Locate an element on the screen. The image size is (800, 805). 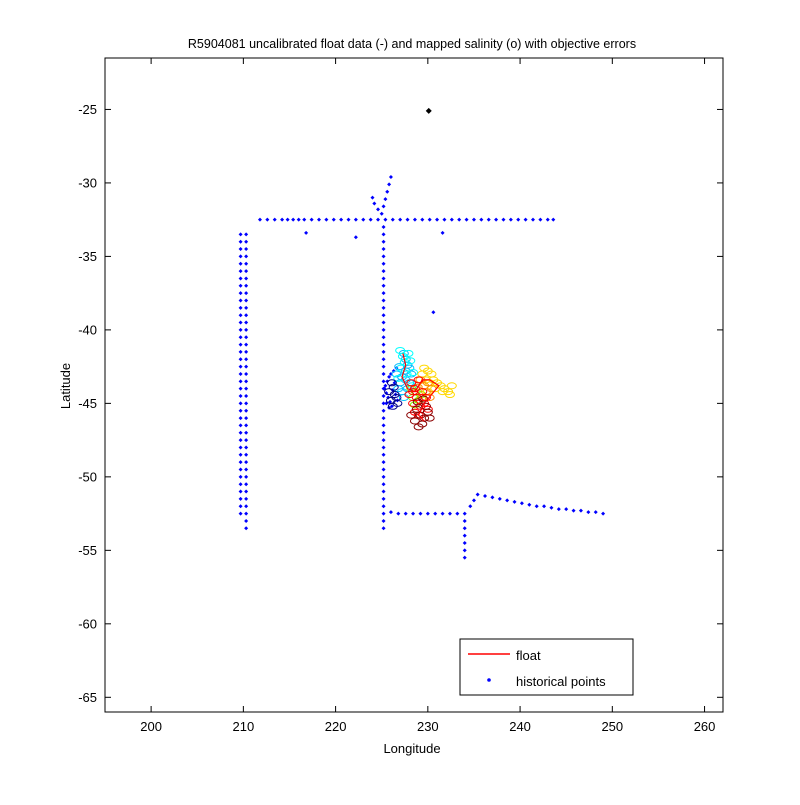
y-tick-label: -65 is located at coordinates (87, 697).